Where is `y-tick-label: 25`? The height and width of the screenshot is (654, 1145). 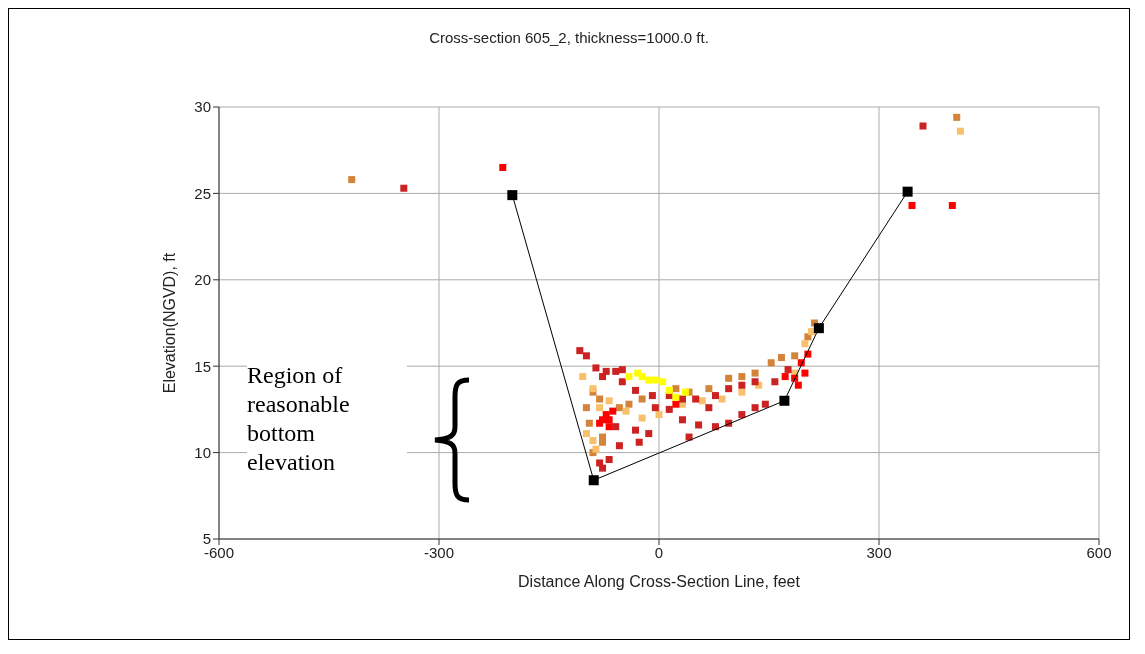 y-tick-label: 25 is located at coordinates (202, 193).